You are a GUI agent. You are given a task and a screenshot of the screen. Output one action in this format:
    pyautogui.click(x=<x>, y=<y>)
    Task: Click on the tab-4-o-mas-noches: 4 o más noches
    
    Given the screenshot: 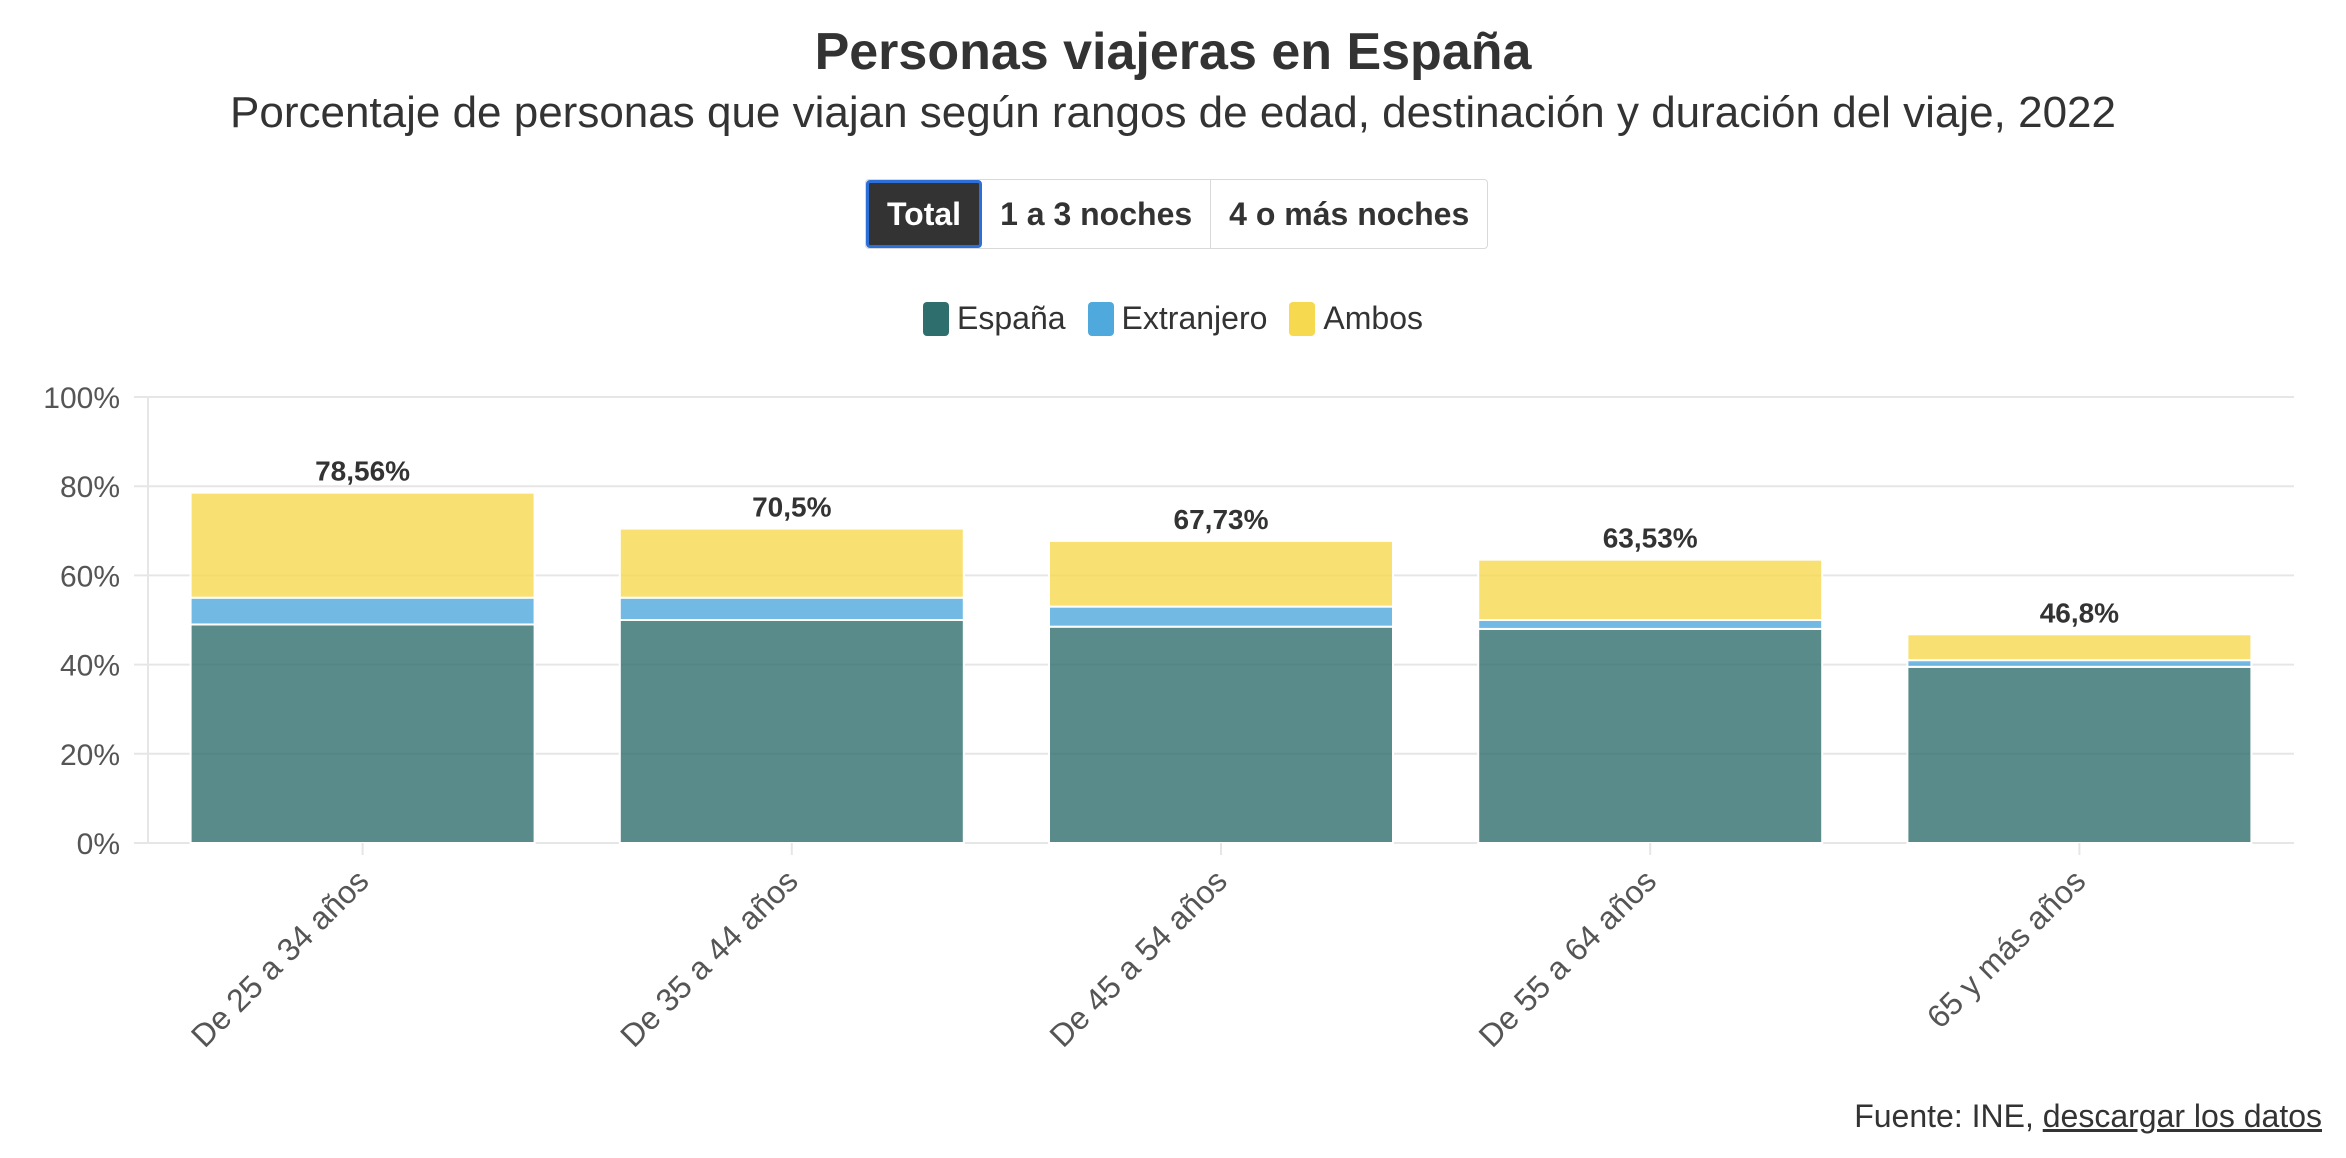 What is the action you would take?
    pyautogui.click(x=1349, y=213)
    